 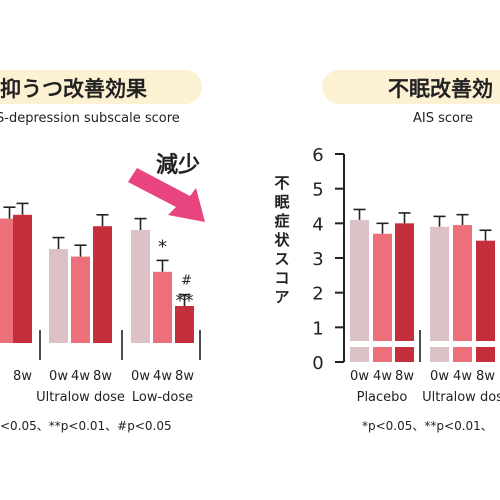 I want to click on right-y-tick-label: 0, so click(x=317, y=363).